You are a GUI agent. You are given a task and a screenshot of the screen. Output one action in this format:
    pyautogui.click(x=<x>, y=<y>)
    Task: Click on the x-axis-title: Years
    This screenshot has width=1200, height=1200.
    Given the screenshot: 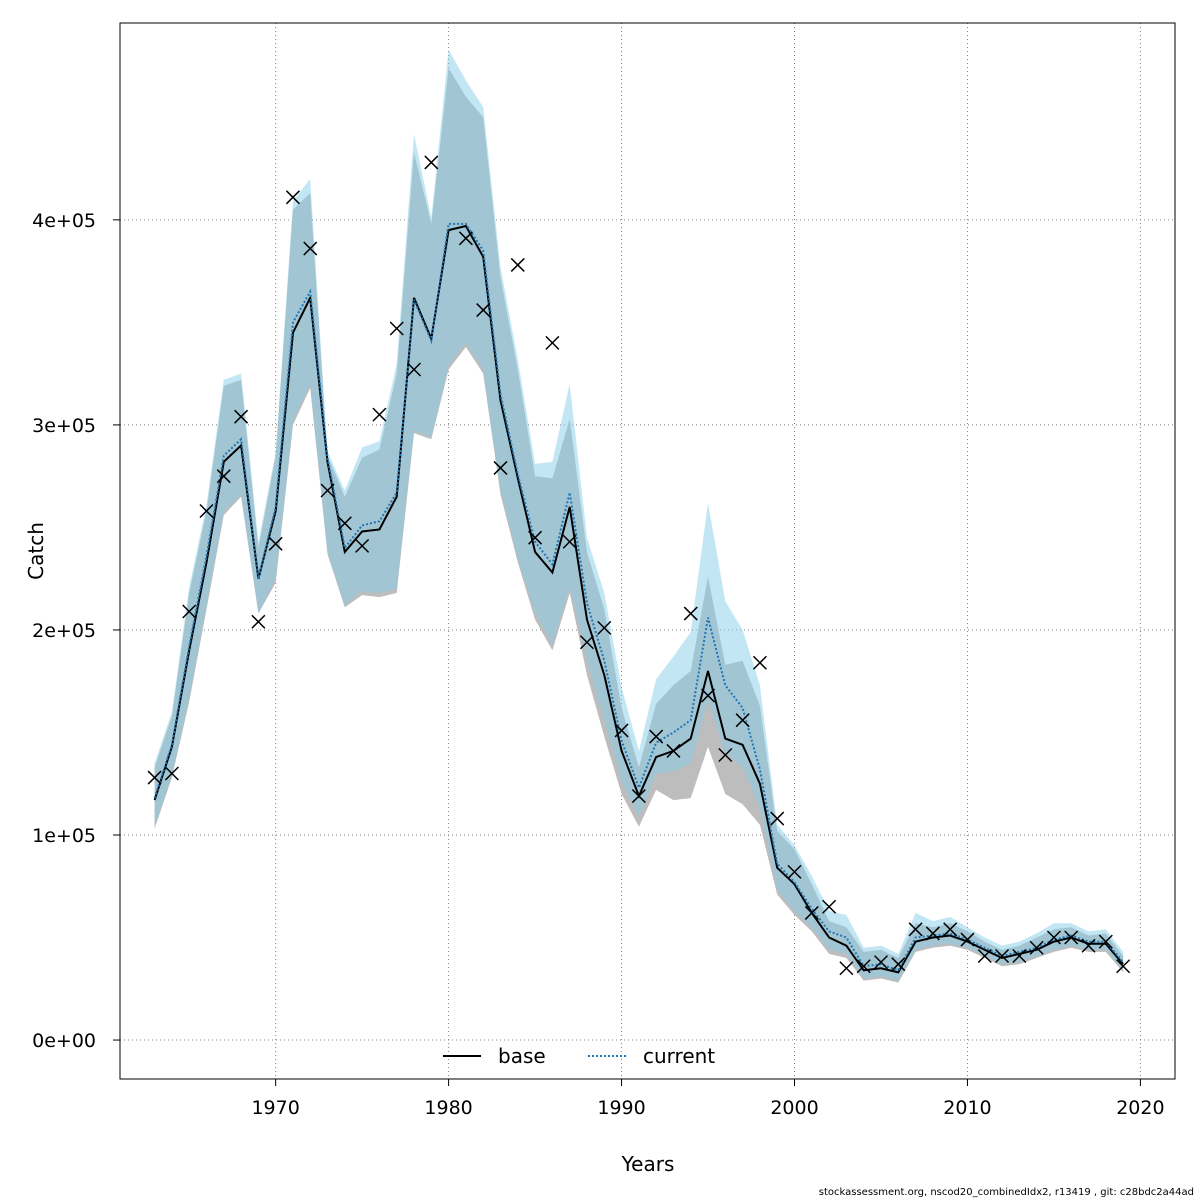 What is the action you would take?
    pyautogui.click(x=648, y=1164)
    